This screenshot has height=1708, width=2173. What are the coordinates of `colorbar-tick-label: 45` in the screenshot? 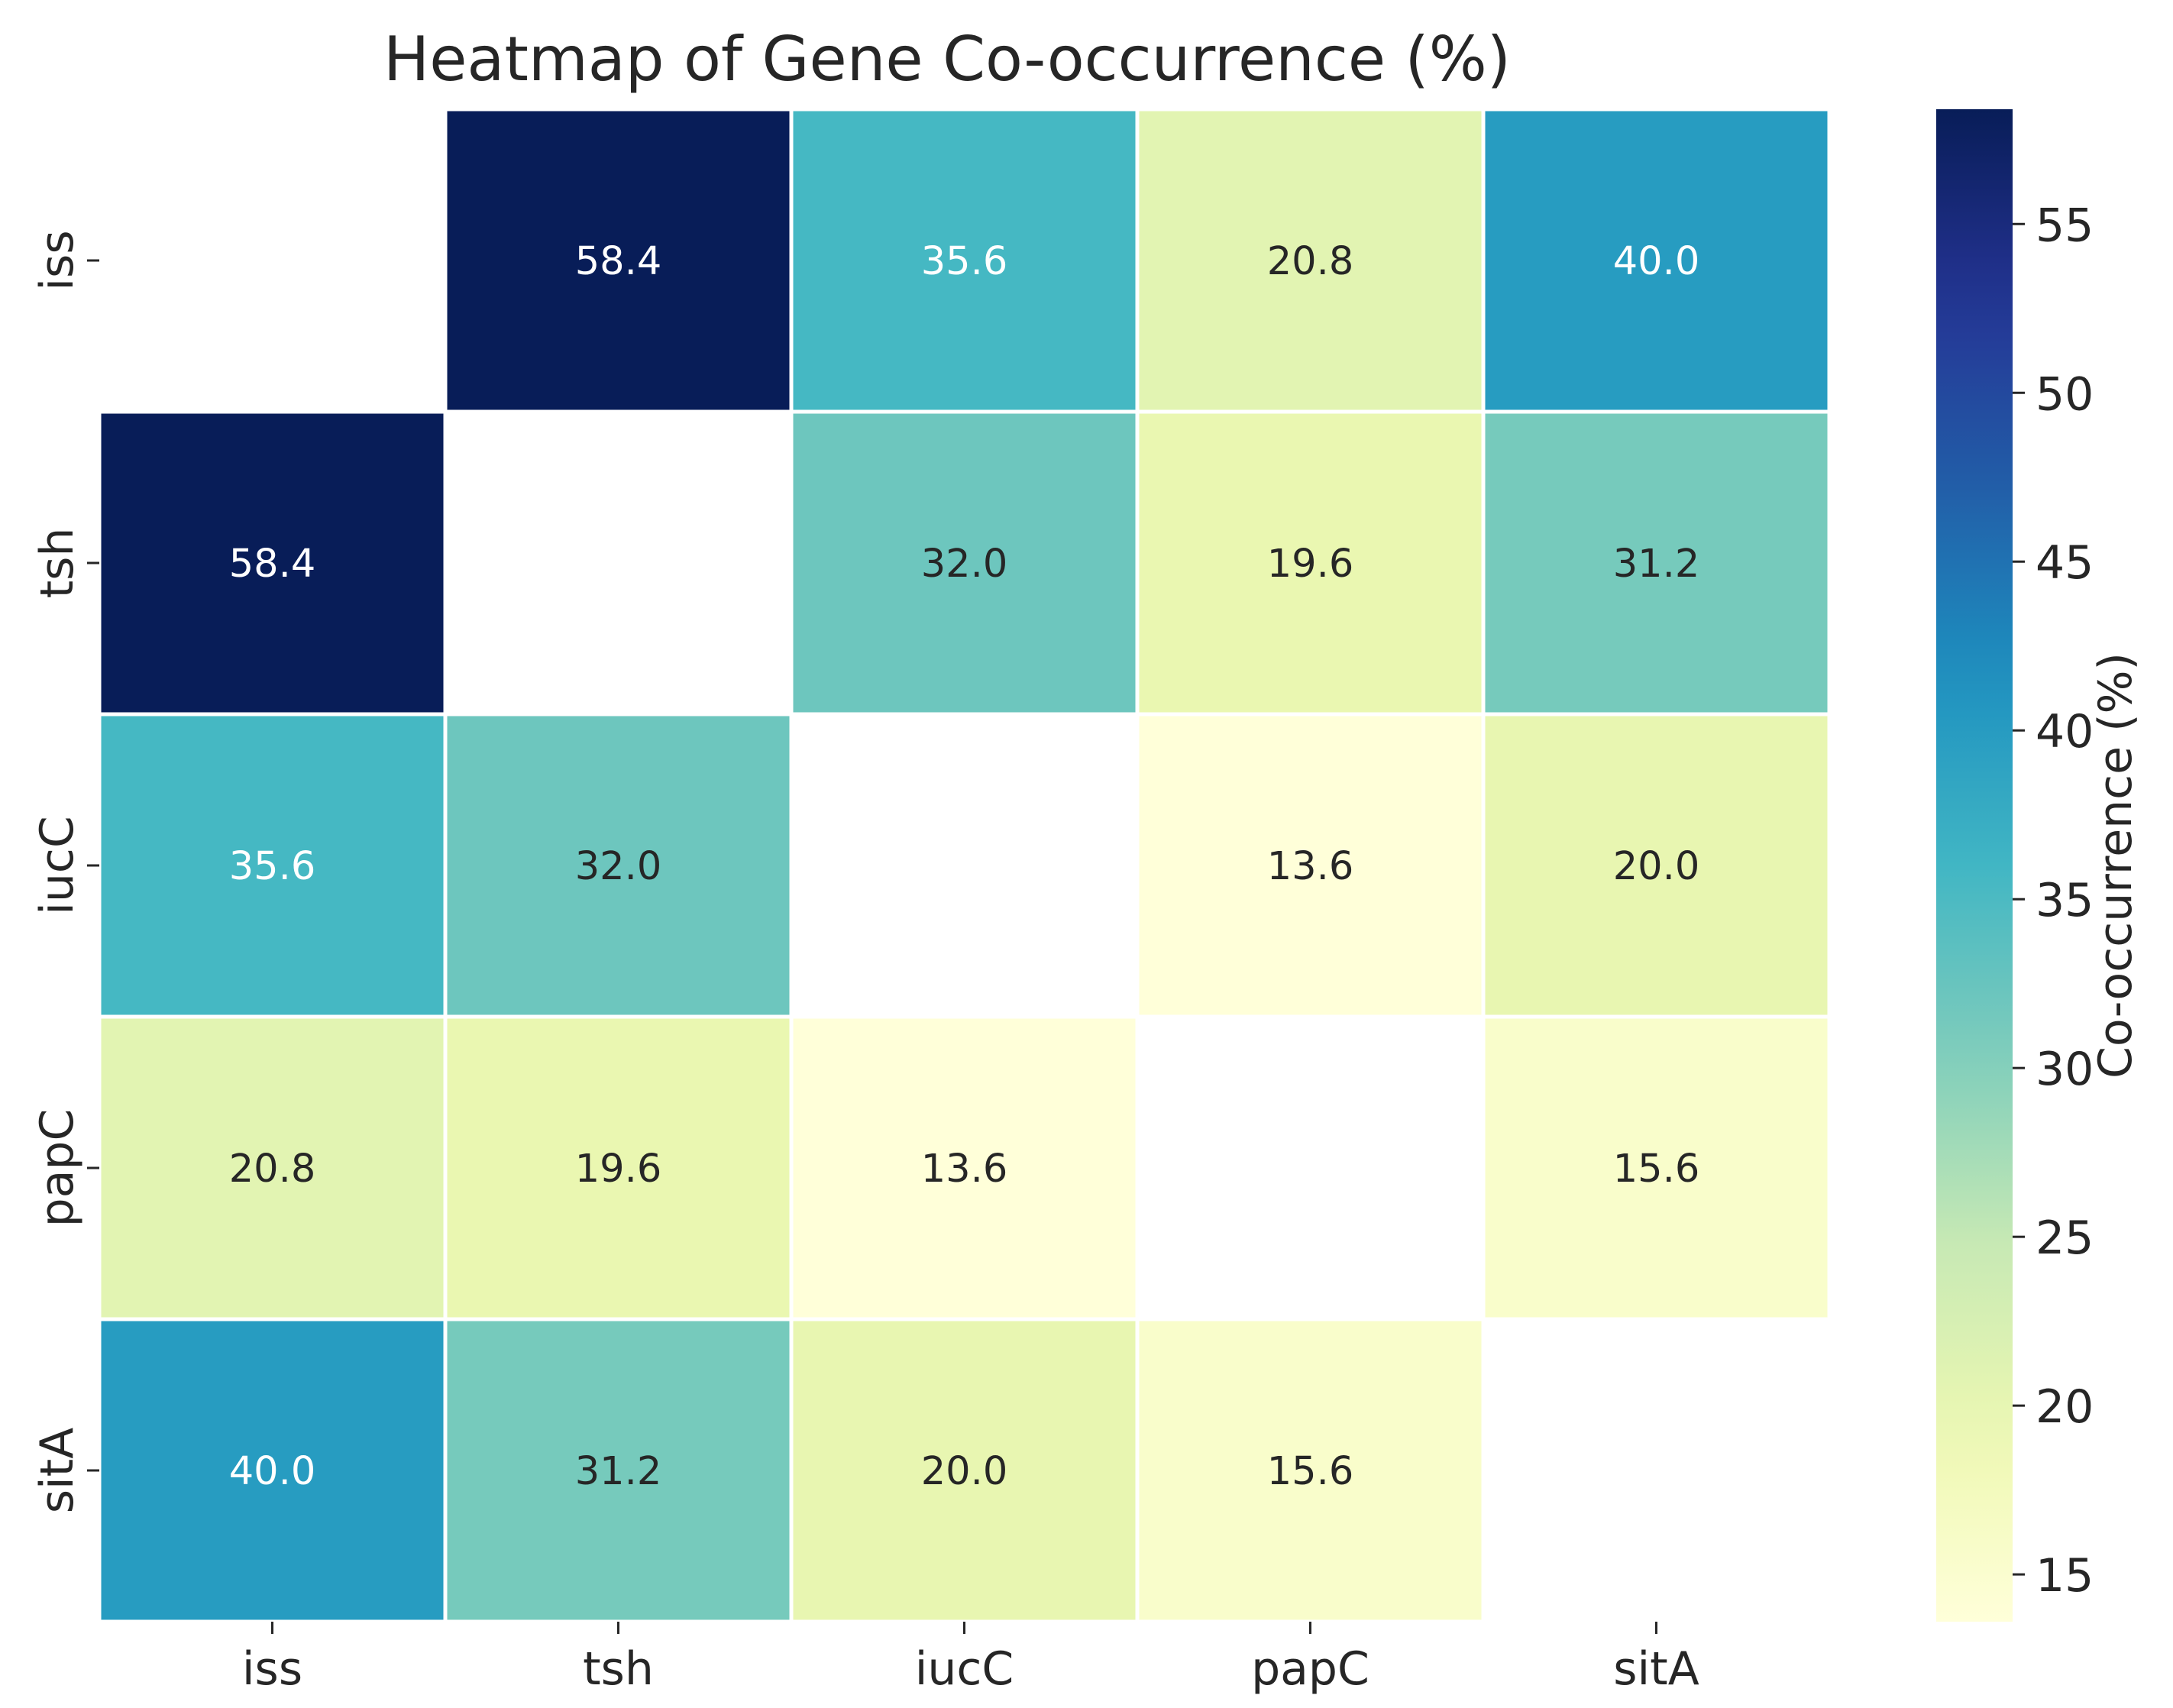 It's located at (2065, 563).